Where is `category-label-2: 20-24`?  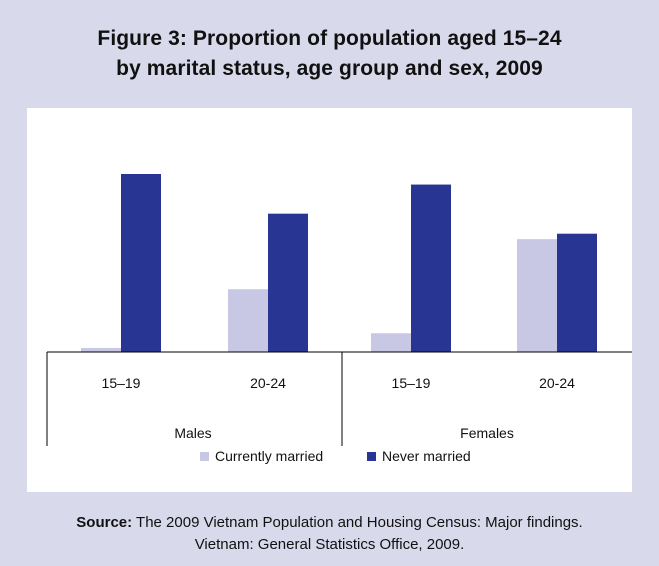 category-label-2: 20-24 is located at coordinates (268, 383).